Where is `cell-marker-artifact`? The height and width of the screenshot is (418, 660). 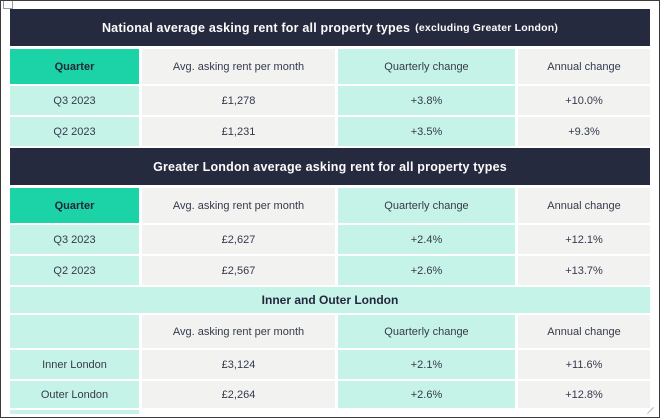 cell-marker-artifact is located at coordinates (8, 5).